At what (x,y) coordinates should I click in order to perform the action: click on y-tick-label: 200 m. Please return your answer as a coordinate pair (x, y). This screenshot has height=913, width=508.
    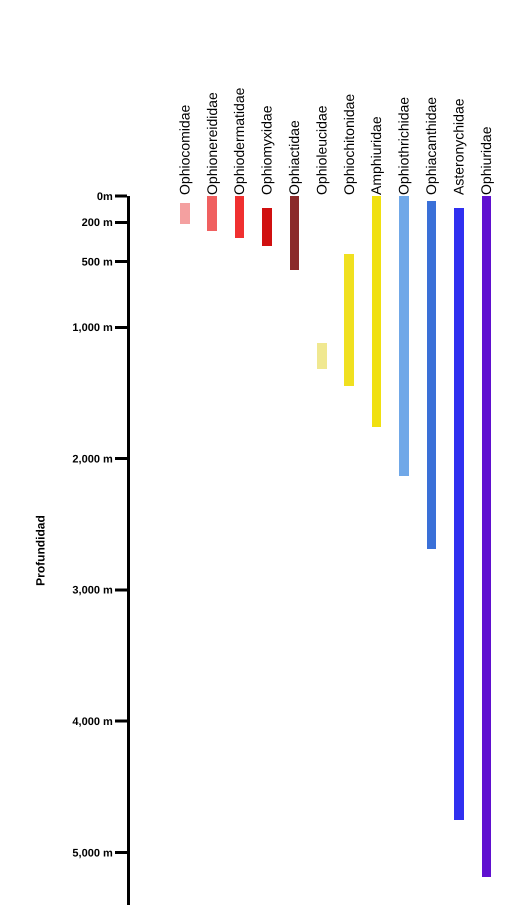
    Looking at the image, I should click on (98, 223).